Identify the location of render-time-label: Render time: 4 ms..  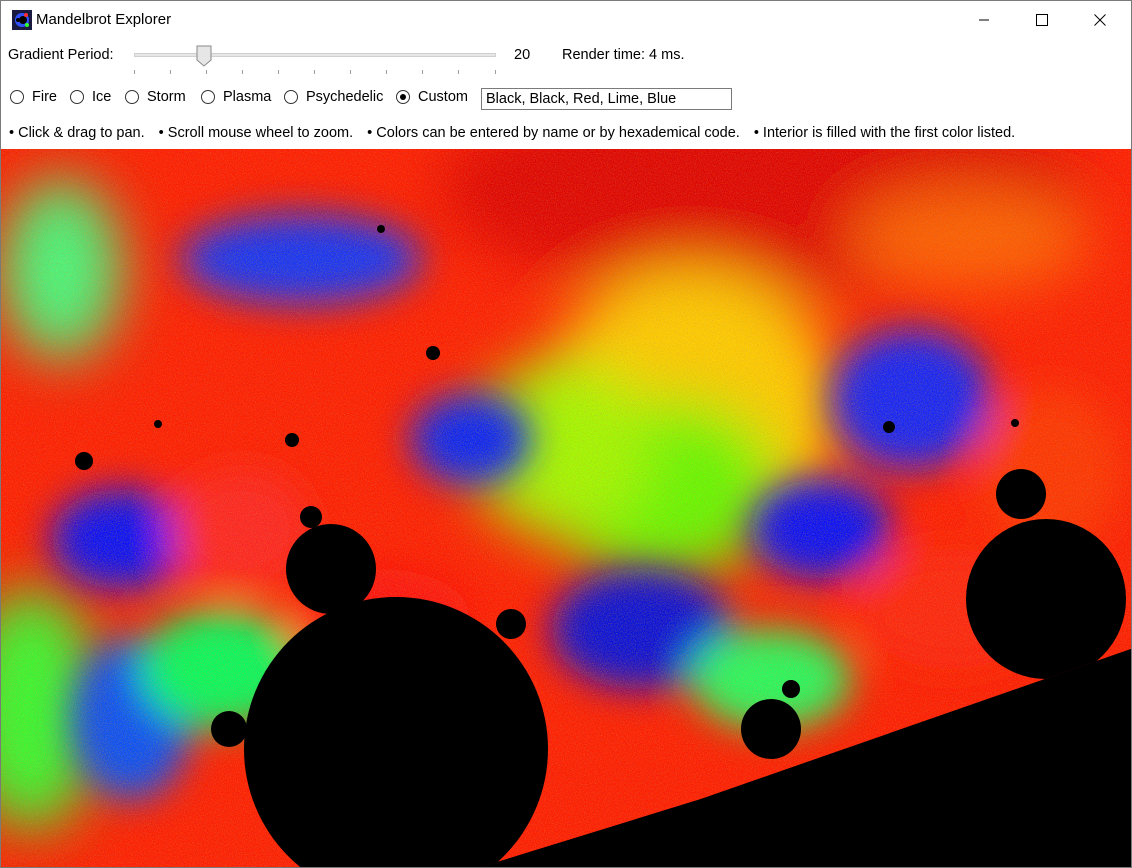
(623, 55).